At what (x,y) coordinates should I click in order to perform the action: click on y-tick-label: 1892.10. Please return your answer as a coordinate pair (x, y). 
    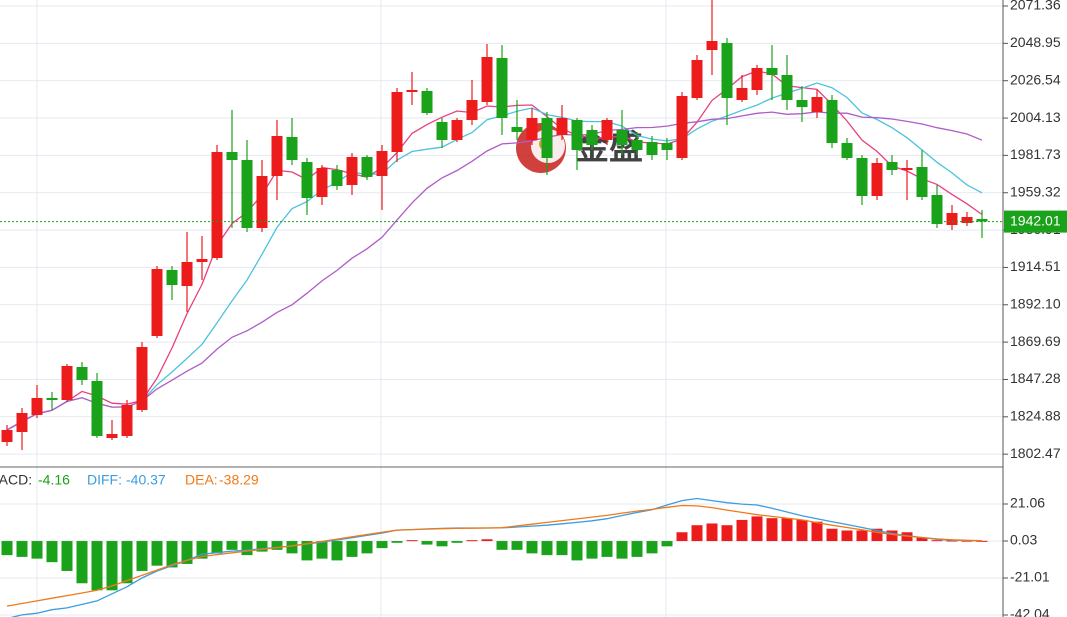
    Looking at the image, I should click on (1035, 303).